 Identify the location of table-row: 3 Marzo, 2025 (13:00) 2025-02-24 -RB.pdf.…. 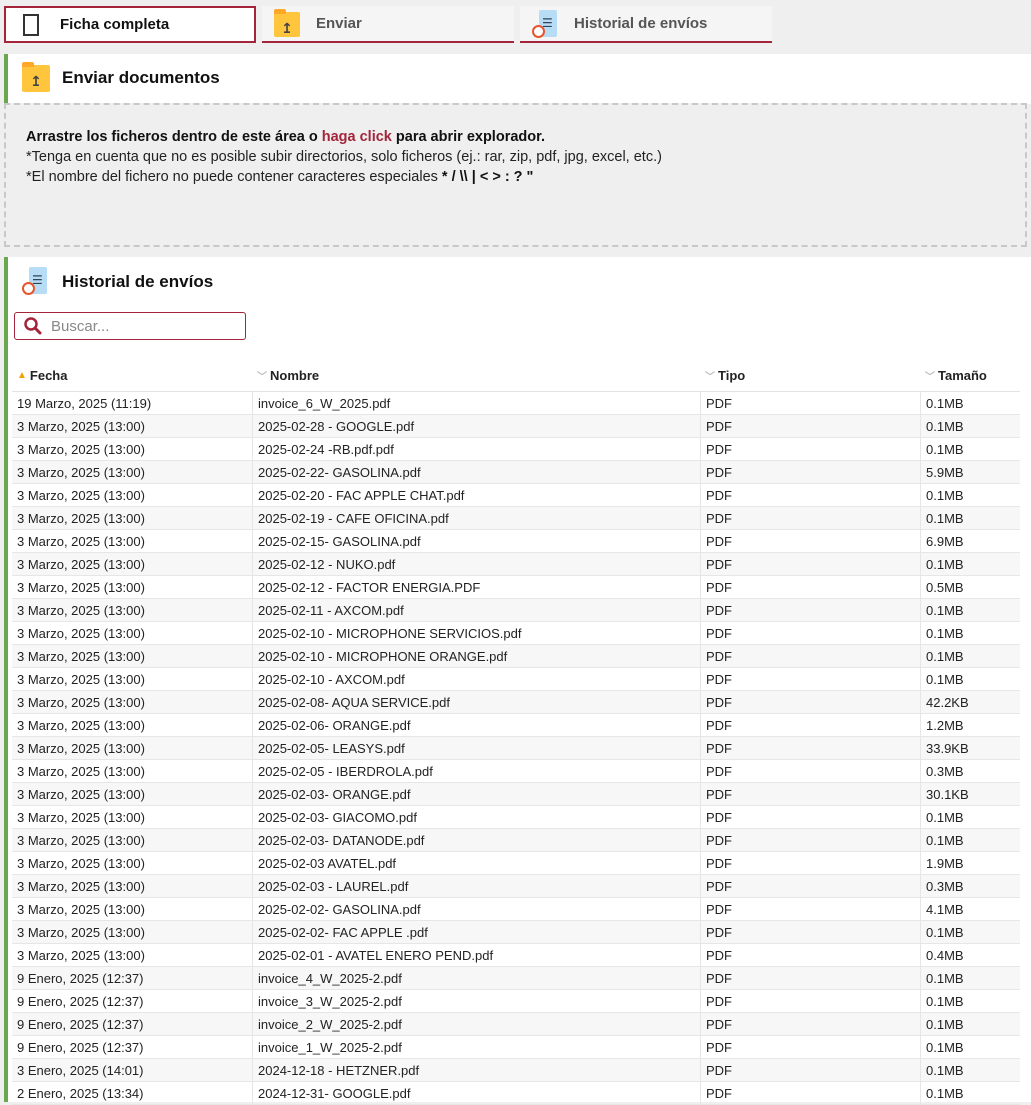
(516, 449).